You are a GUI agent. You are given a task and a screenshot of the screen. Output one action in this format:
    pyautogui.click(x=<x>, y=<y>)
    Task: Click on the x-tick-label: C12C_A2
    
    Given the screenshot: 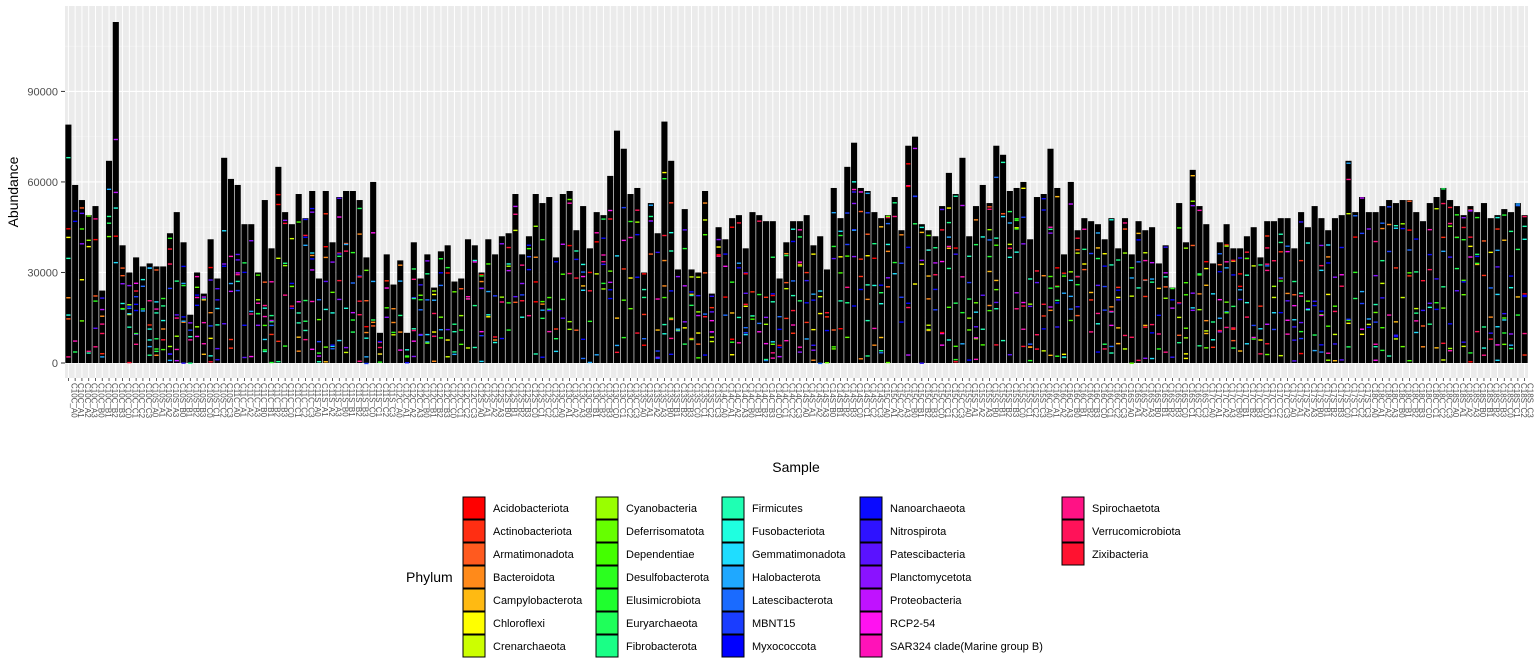 What is the action you would take?
    pyautogui.click(x=412, y=400)
    